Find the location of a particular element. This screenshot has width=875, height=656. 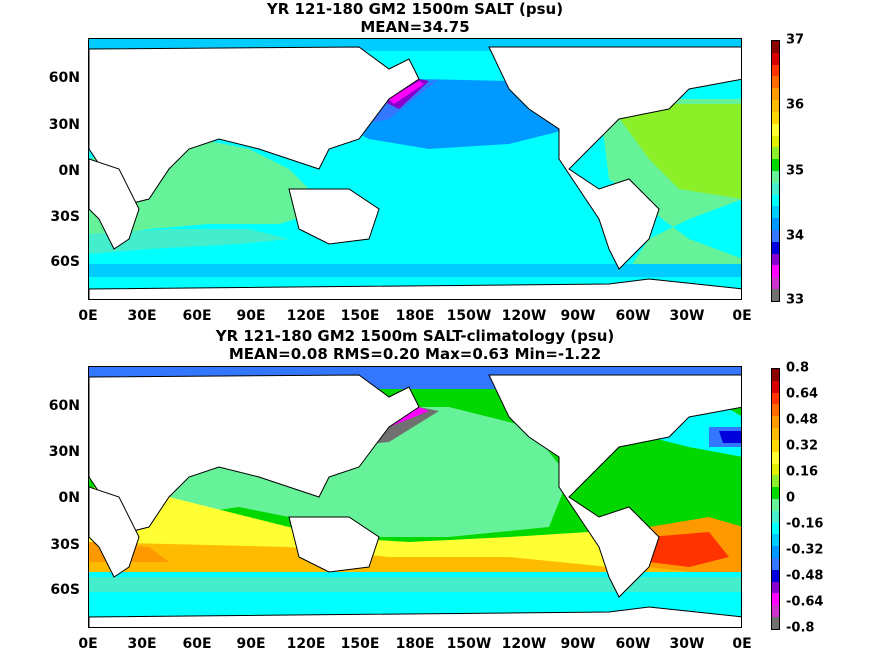

map2-ytick-30s: 30S is located at coordinates (65, 545).